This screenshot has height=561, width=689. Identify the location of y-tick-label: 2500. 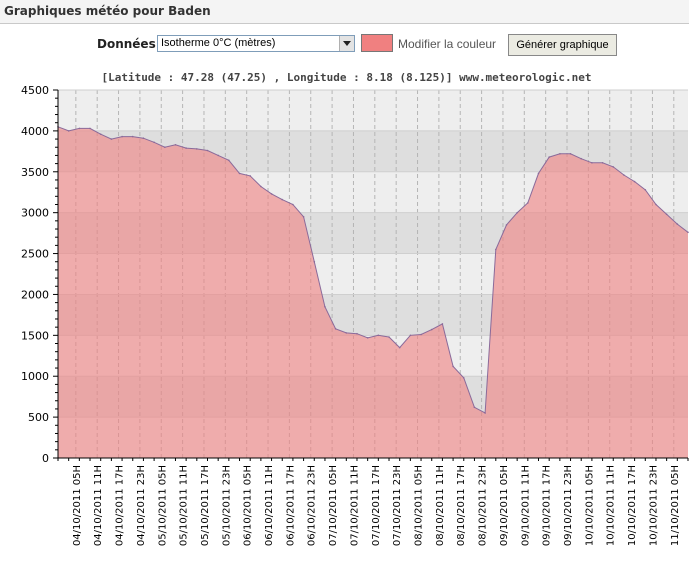
(35, 254).